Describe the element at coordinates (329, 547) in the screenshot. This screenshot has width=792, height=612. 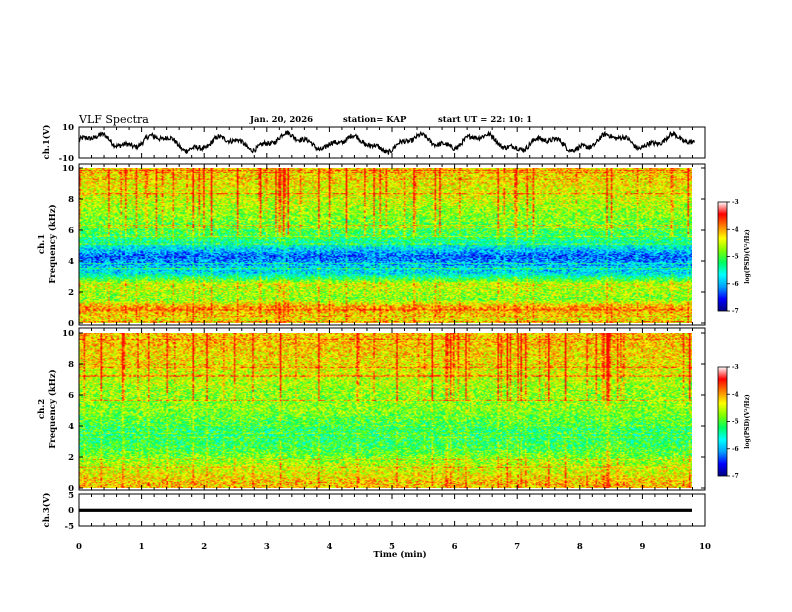
I see `x-tick-label: 4` at that location.